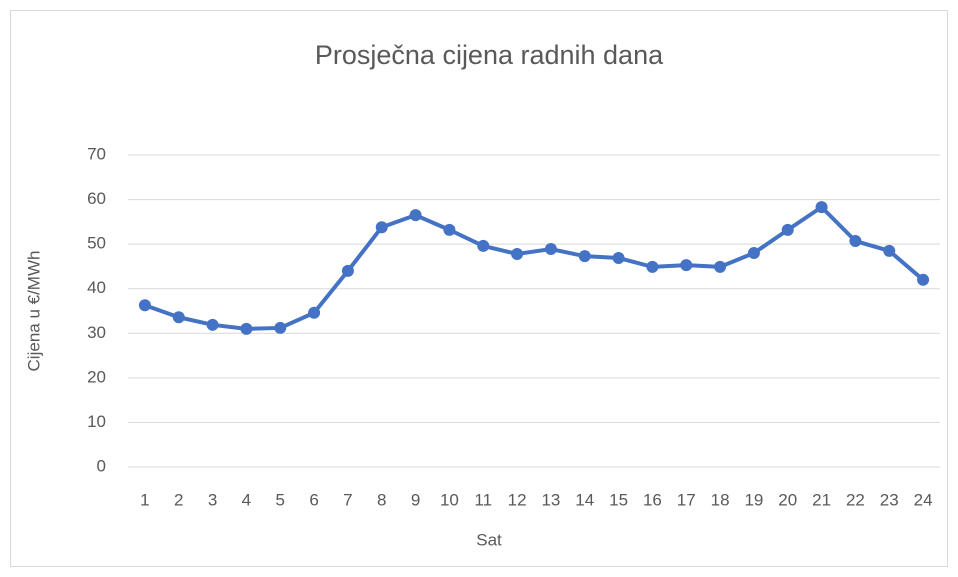 This screenshot has width=958, height=577. What do you see at coordinates (489, 539) in the screenshot?
I see `x-axis-label: Sat` at bounding box center [489, 539].